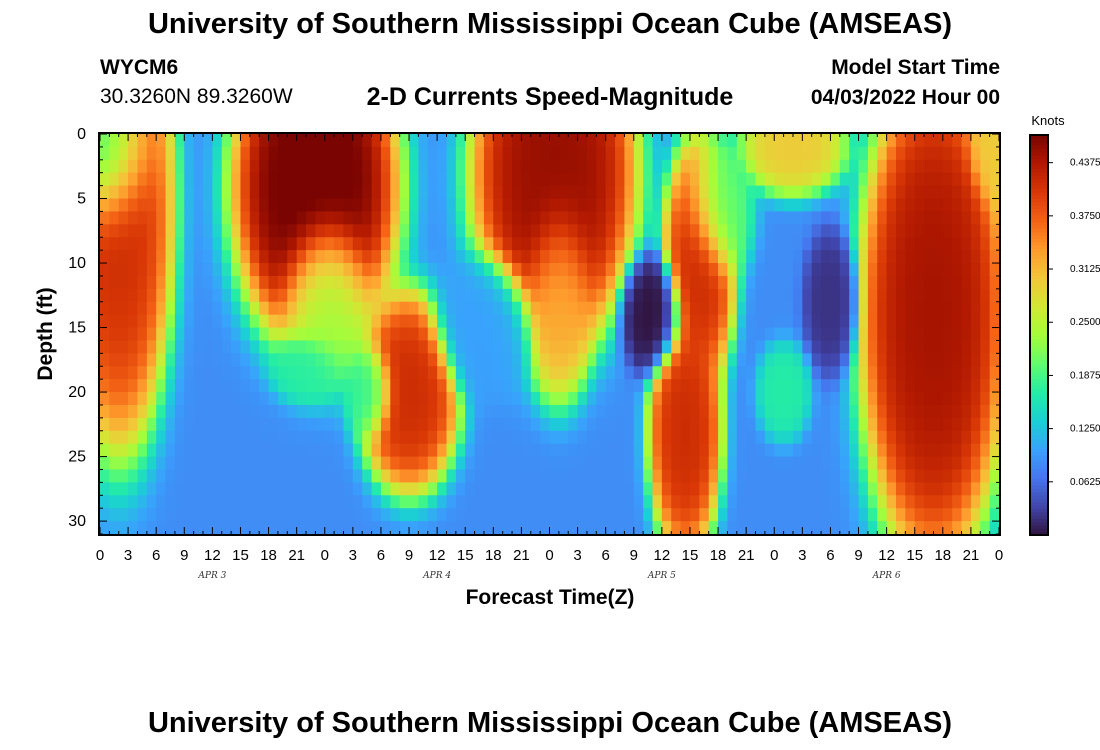  I want to click on x-tick-label: 18, so click(718, 555).